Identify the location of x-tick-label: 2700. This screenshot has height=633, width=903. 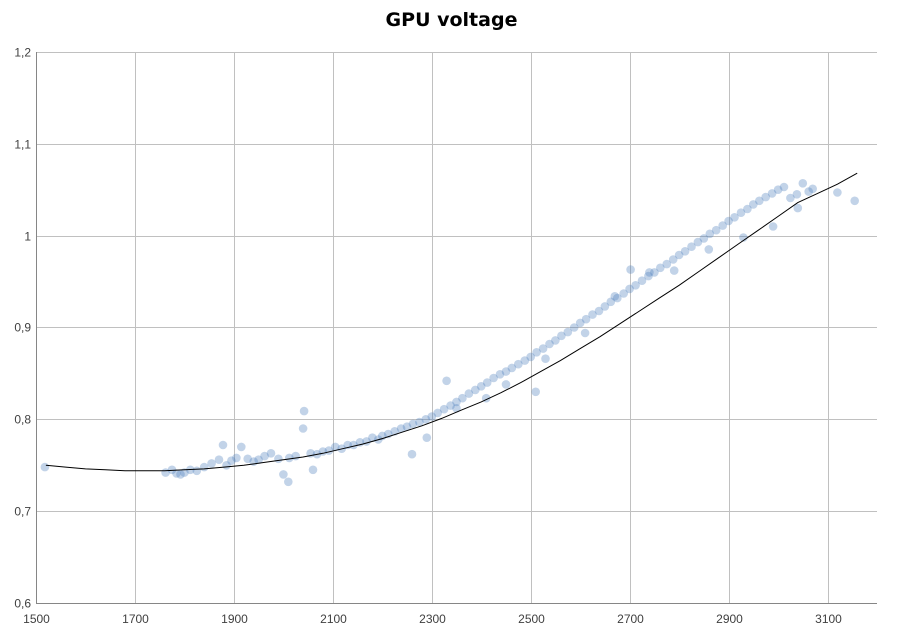
(630, 619).